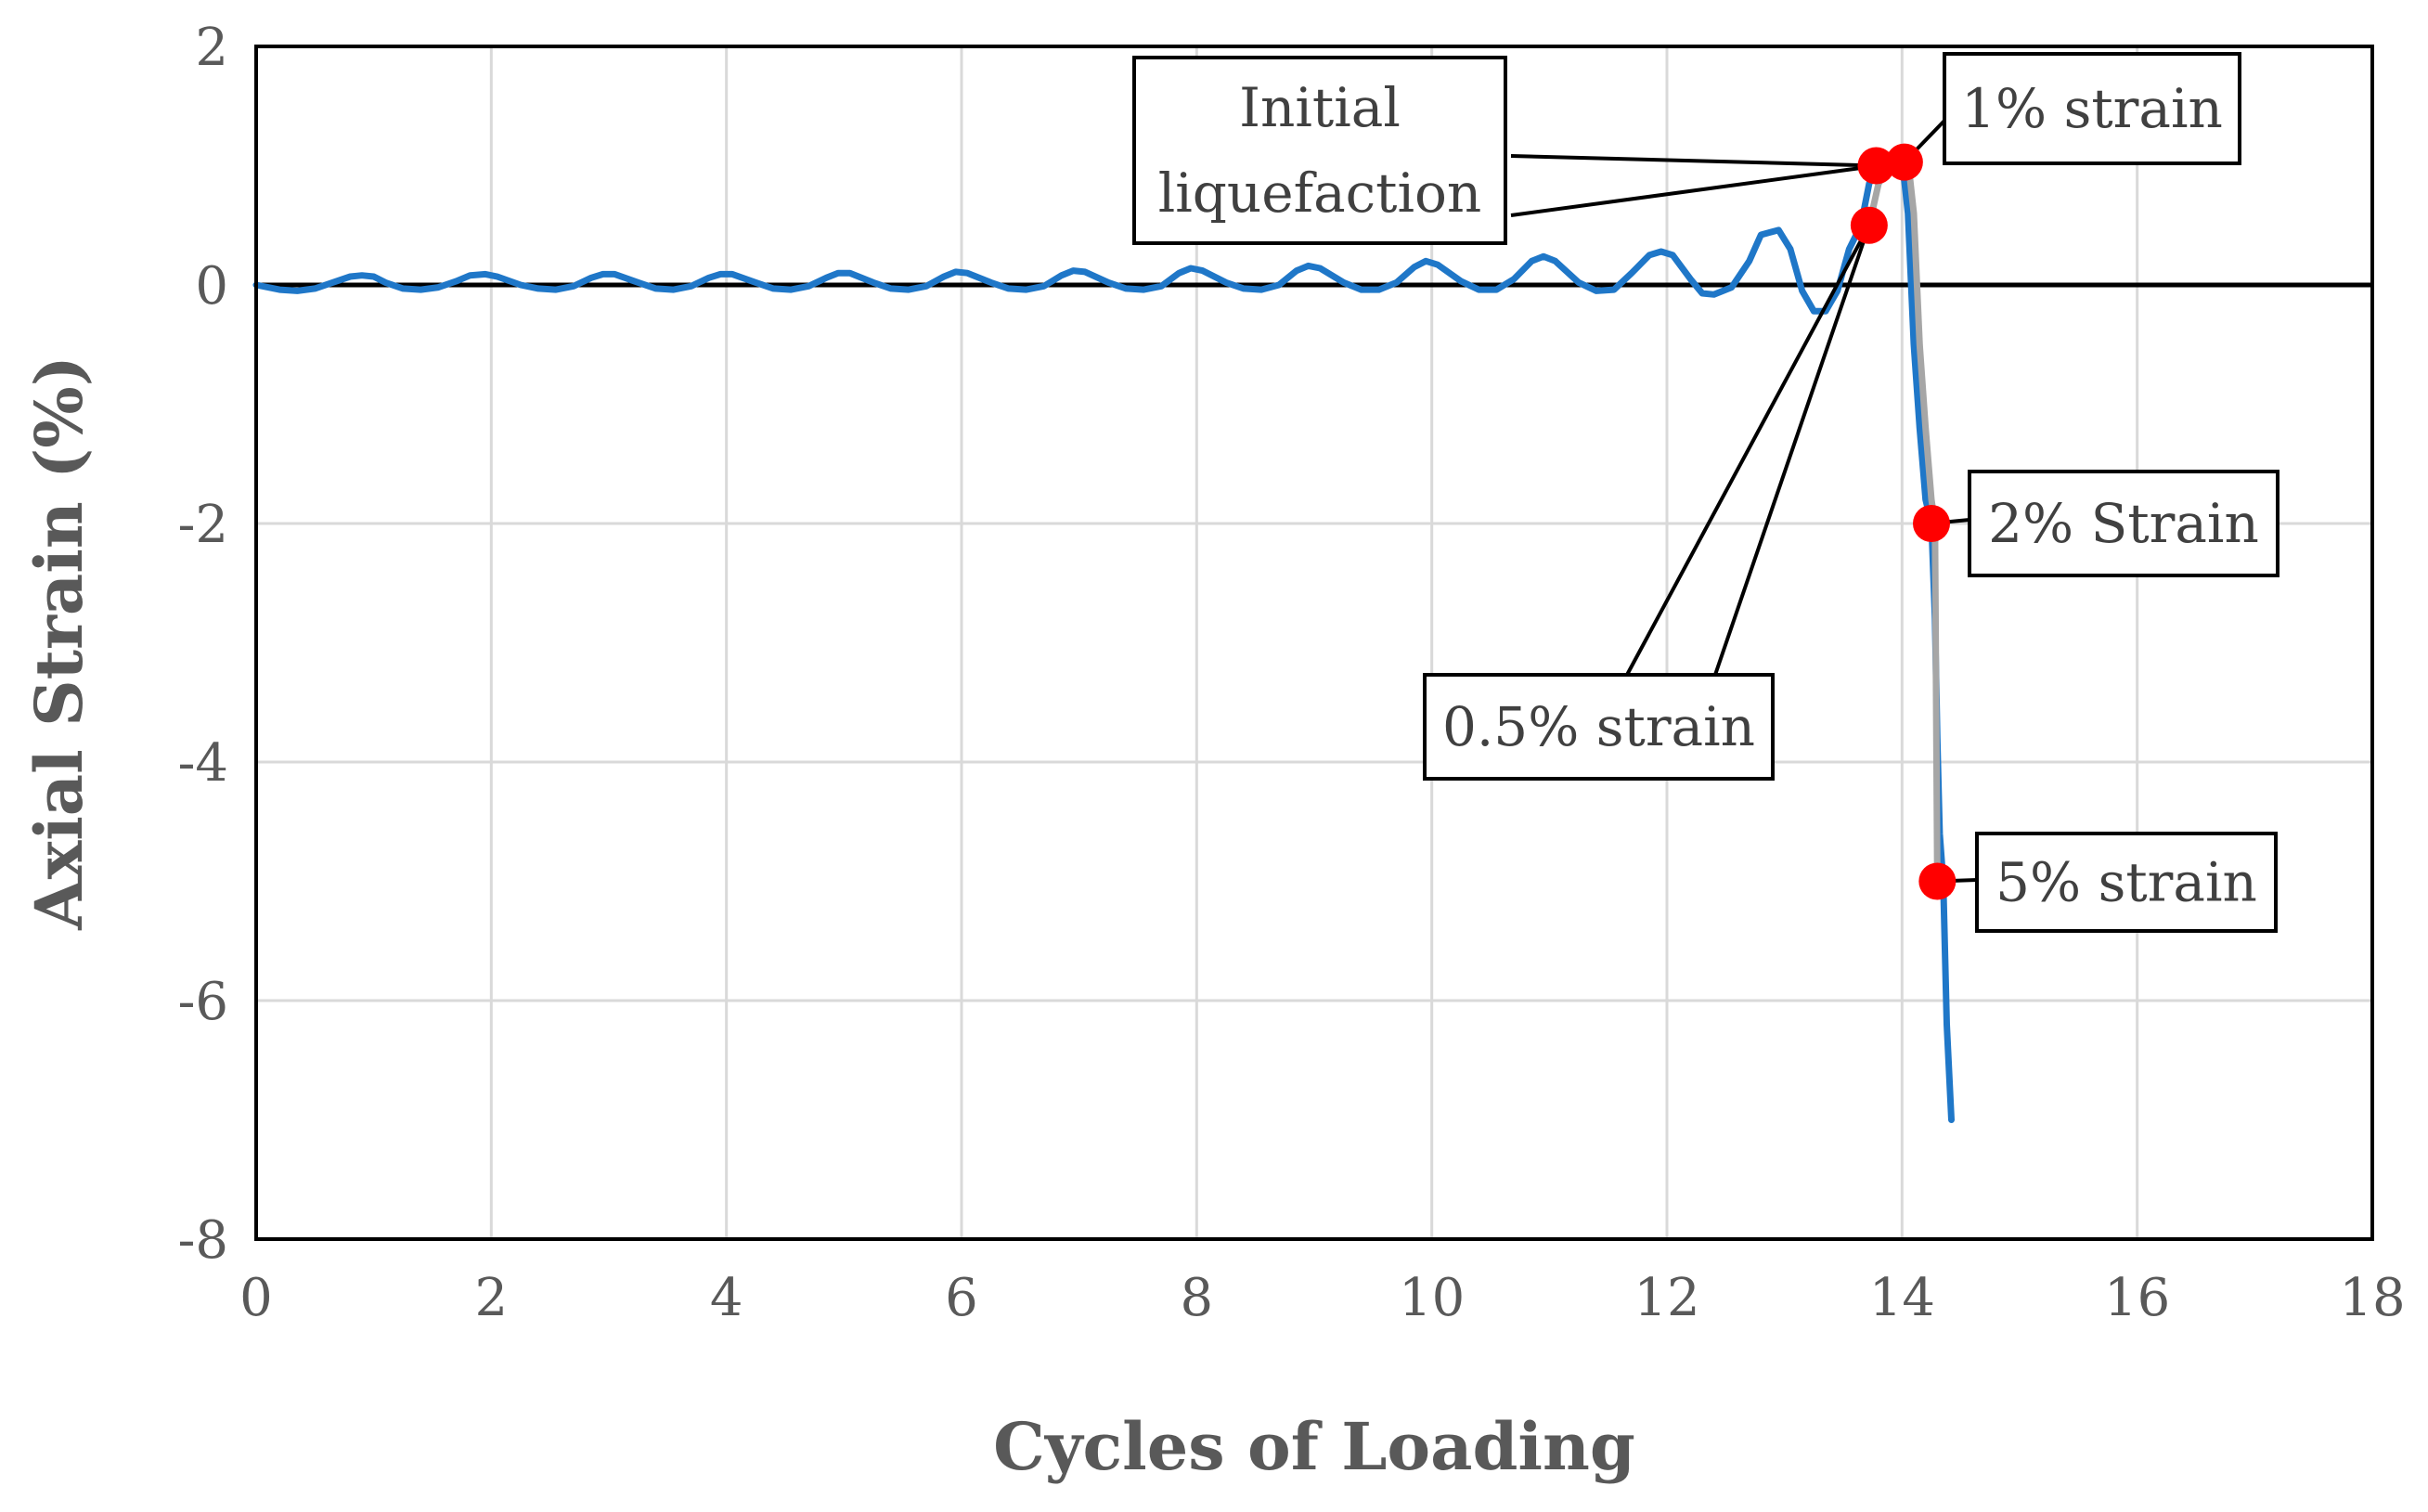  I want to click on y-tick-label-2: -2, so click(202, 525).